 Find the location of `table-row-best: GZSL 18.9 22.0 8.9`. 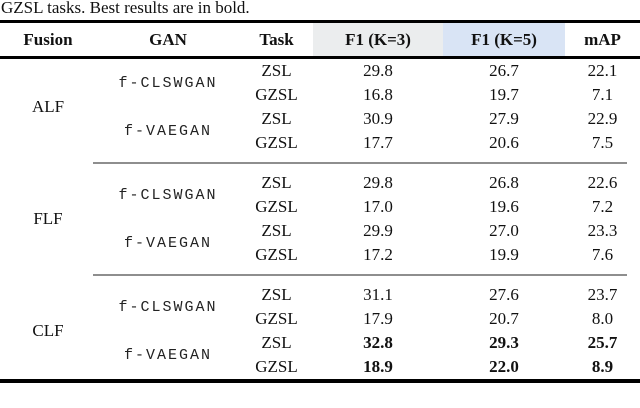

table-row-best: GZSL 18.9 22.0 8.9 is located at coordinates (440, 367).